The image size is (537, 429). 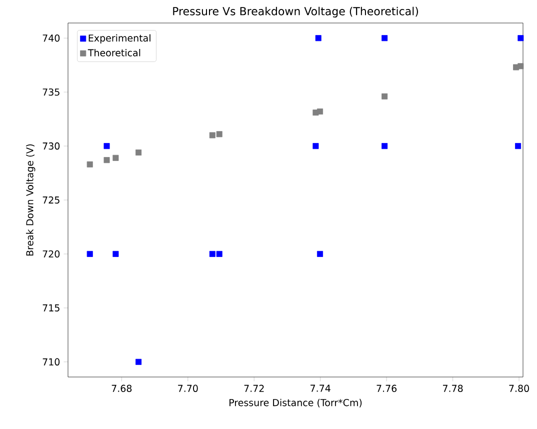 What do you see at coordinates (51, 254) in the screenshot?
I see `y-tick-label: 720` at bounding box center [51, 254].